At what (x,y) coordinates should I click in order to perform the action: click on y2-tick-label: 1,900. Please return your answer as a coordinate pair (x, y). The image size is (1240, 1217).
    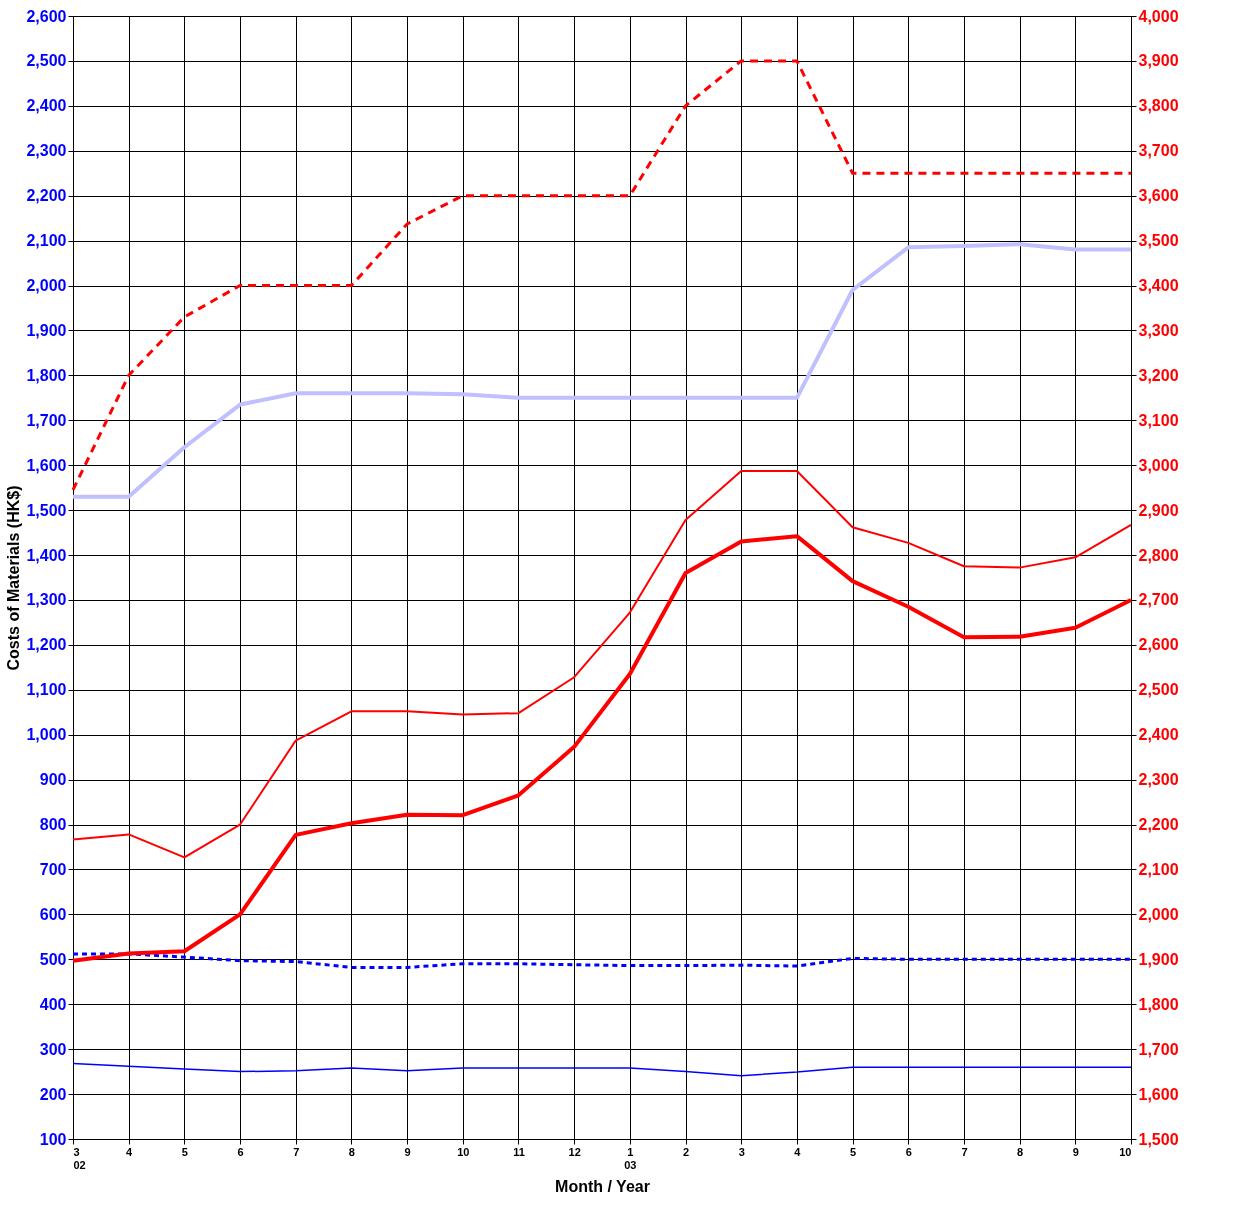
    Looking at the image, I should click on (1158, 959).